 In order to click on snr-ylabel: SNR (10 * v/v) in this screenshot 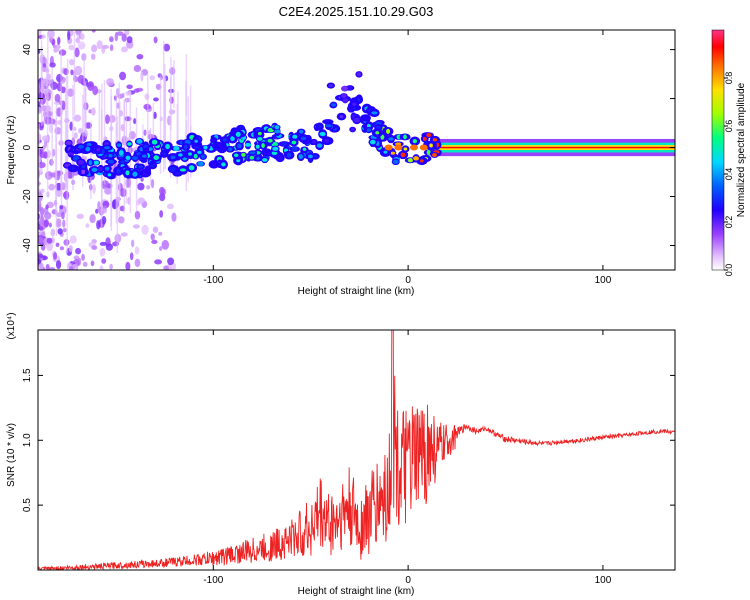, I will do `click(11, 455)`.